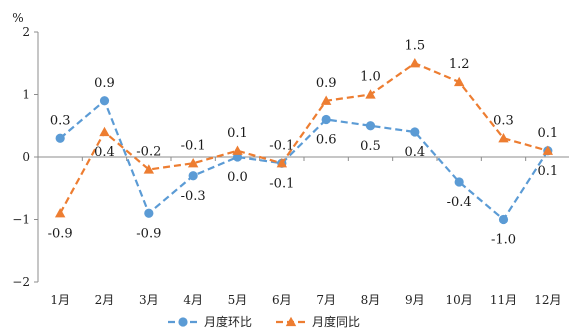 Image resolution: width=569 pixels, height=331 pixels. Describe the element at coordinates (21, 282) in the screenshot. I see `y-tick-label: −2` at that location.